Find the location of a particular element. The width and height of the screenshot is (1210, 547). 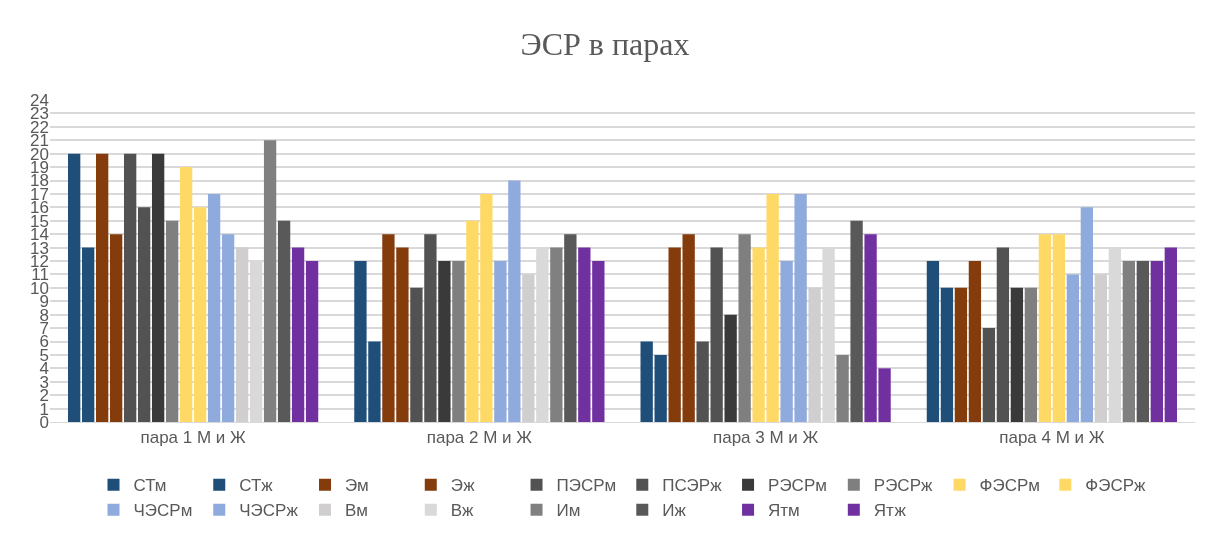

legend-label: Вм is located at coordinates (356, 511).